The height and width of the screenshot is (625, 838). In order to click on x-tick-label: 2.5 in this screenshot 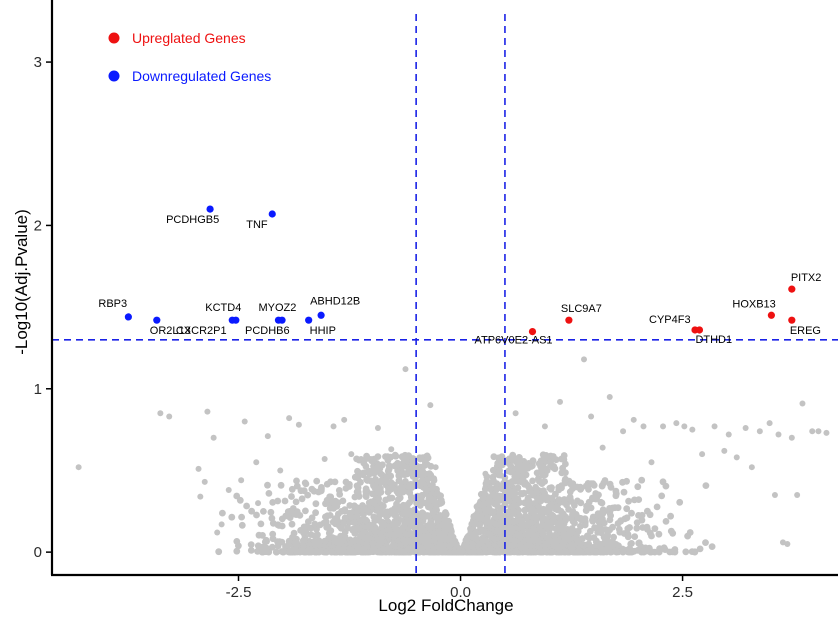, I will do `click(682, 592)`.